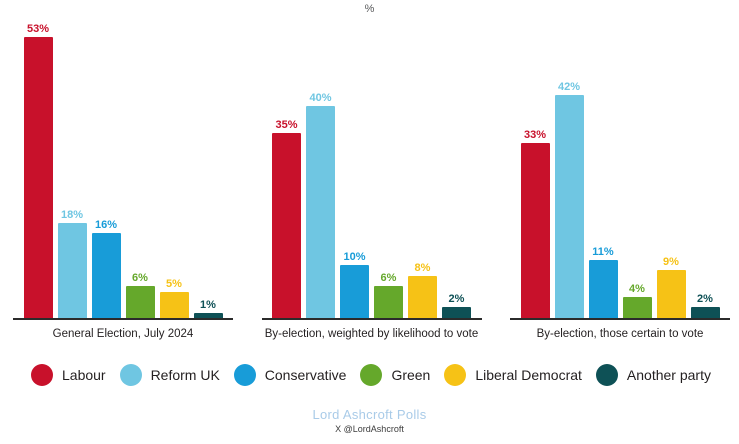 This screenshot has width=739, height=444. I want to click on bar-value-label: 53%, so click(38, 29).